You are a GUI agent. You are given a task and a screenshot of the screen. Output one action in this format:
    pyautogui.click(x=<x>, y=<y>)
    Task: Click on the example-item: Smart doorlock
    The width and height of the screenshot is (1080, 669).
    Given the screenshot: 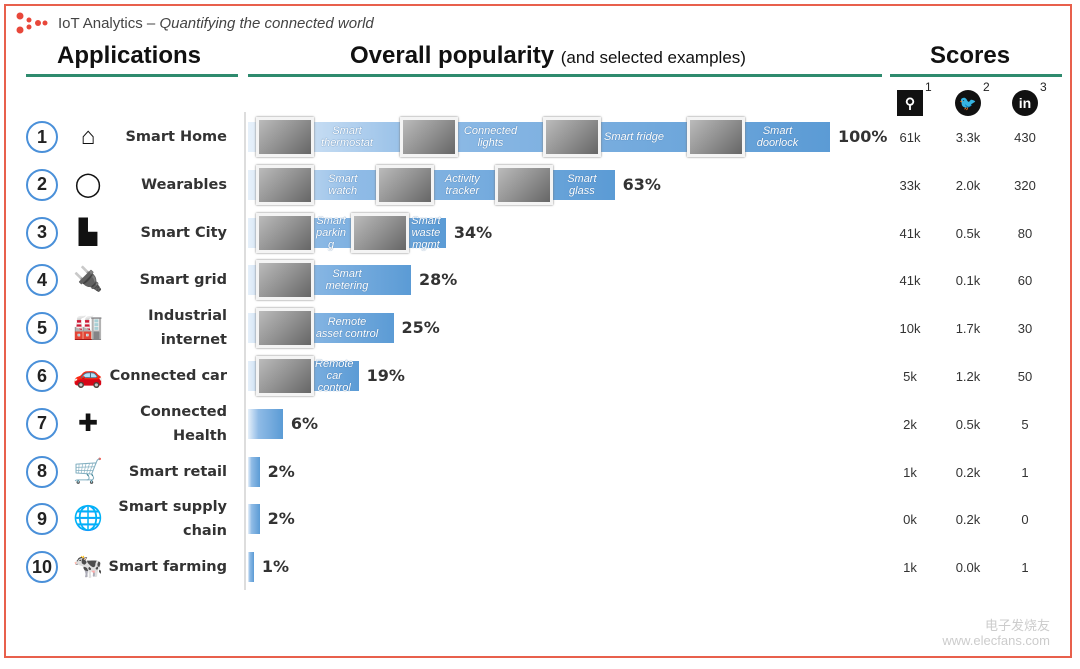 What is the action you would take?
    pyautogui.click(x=748, y=137)
    